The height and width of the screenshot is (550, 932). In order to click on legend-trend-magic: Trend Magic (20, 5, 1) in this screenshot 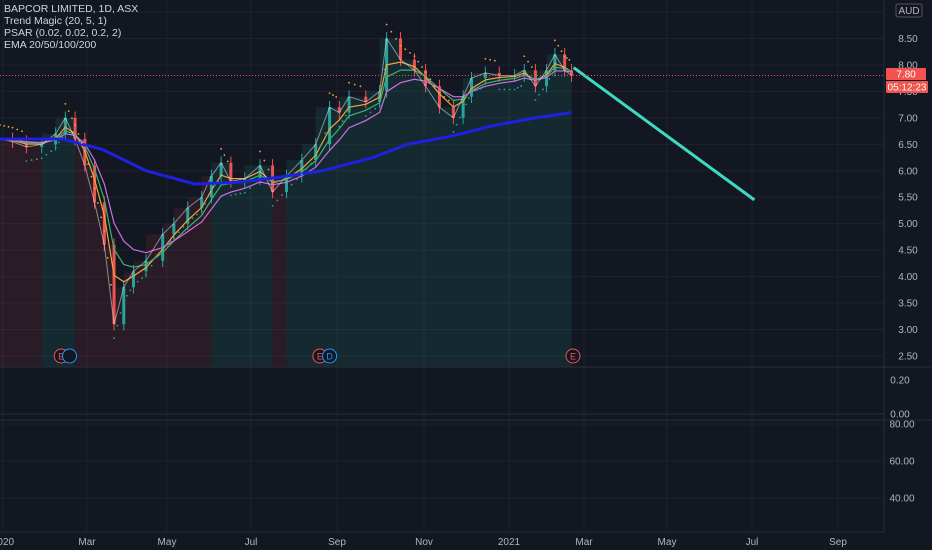, I will do `click(55, 21)`.